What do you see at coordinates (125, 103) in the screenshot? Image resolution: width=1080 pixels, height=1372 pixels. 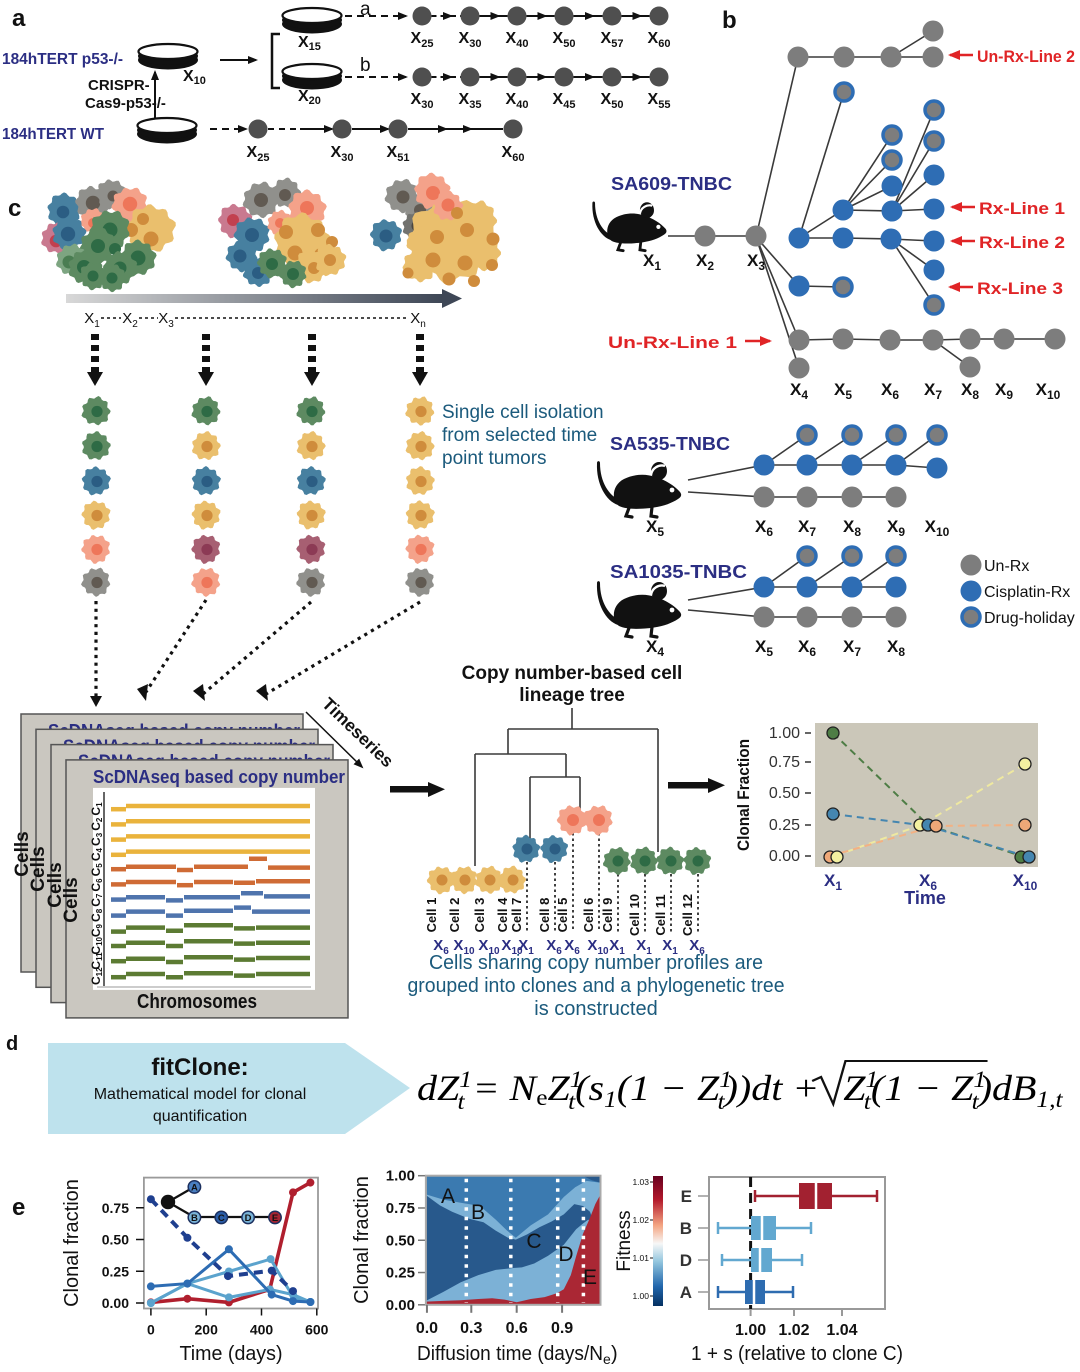 I see `svg-text: Cas9-p53-/-` at bounding box center [125, 103].